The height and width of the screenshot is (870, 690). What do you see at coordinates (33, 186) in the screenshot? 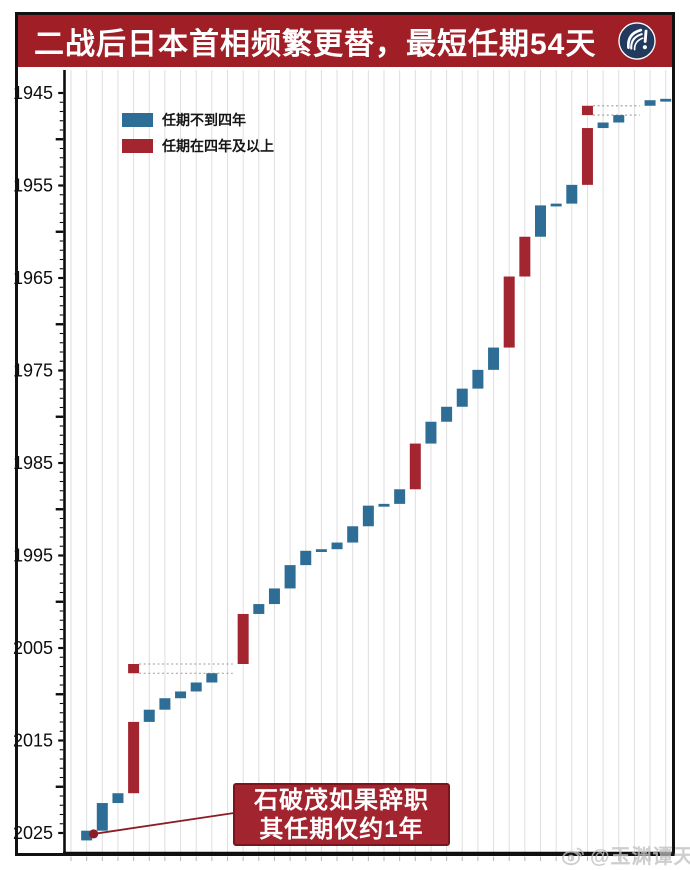
I see `year-tick-label: 1955` at bounding box center [33, 186].